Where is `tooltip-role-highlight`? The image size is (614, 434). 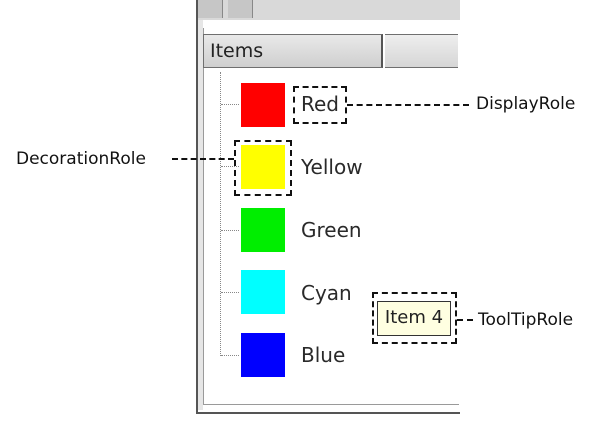 tooltip-role-highlight is located at coordinates (414, 318).